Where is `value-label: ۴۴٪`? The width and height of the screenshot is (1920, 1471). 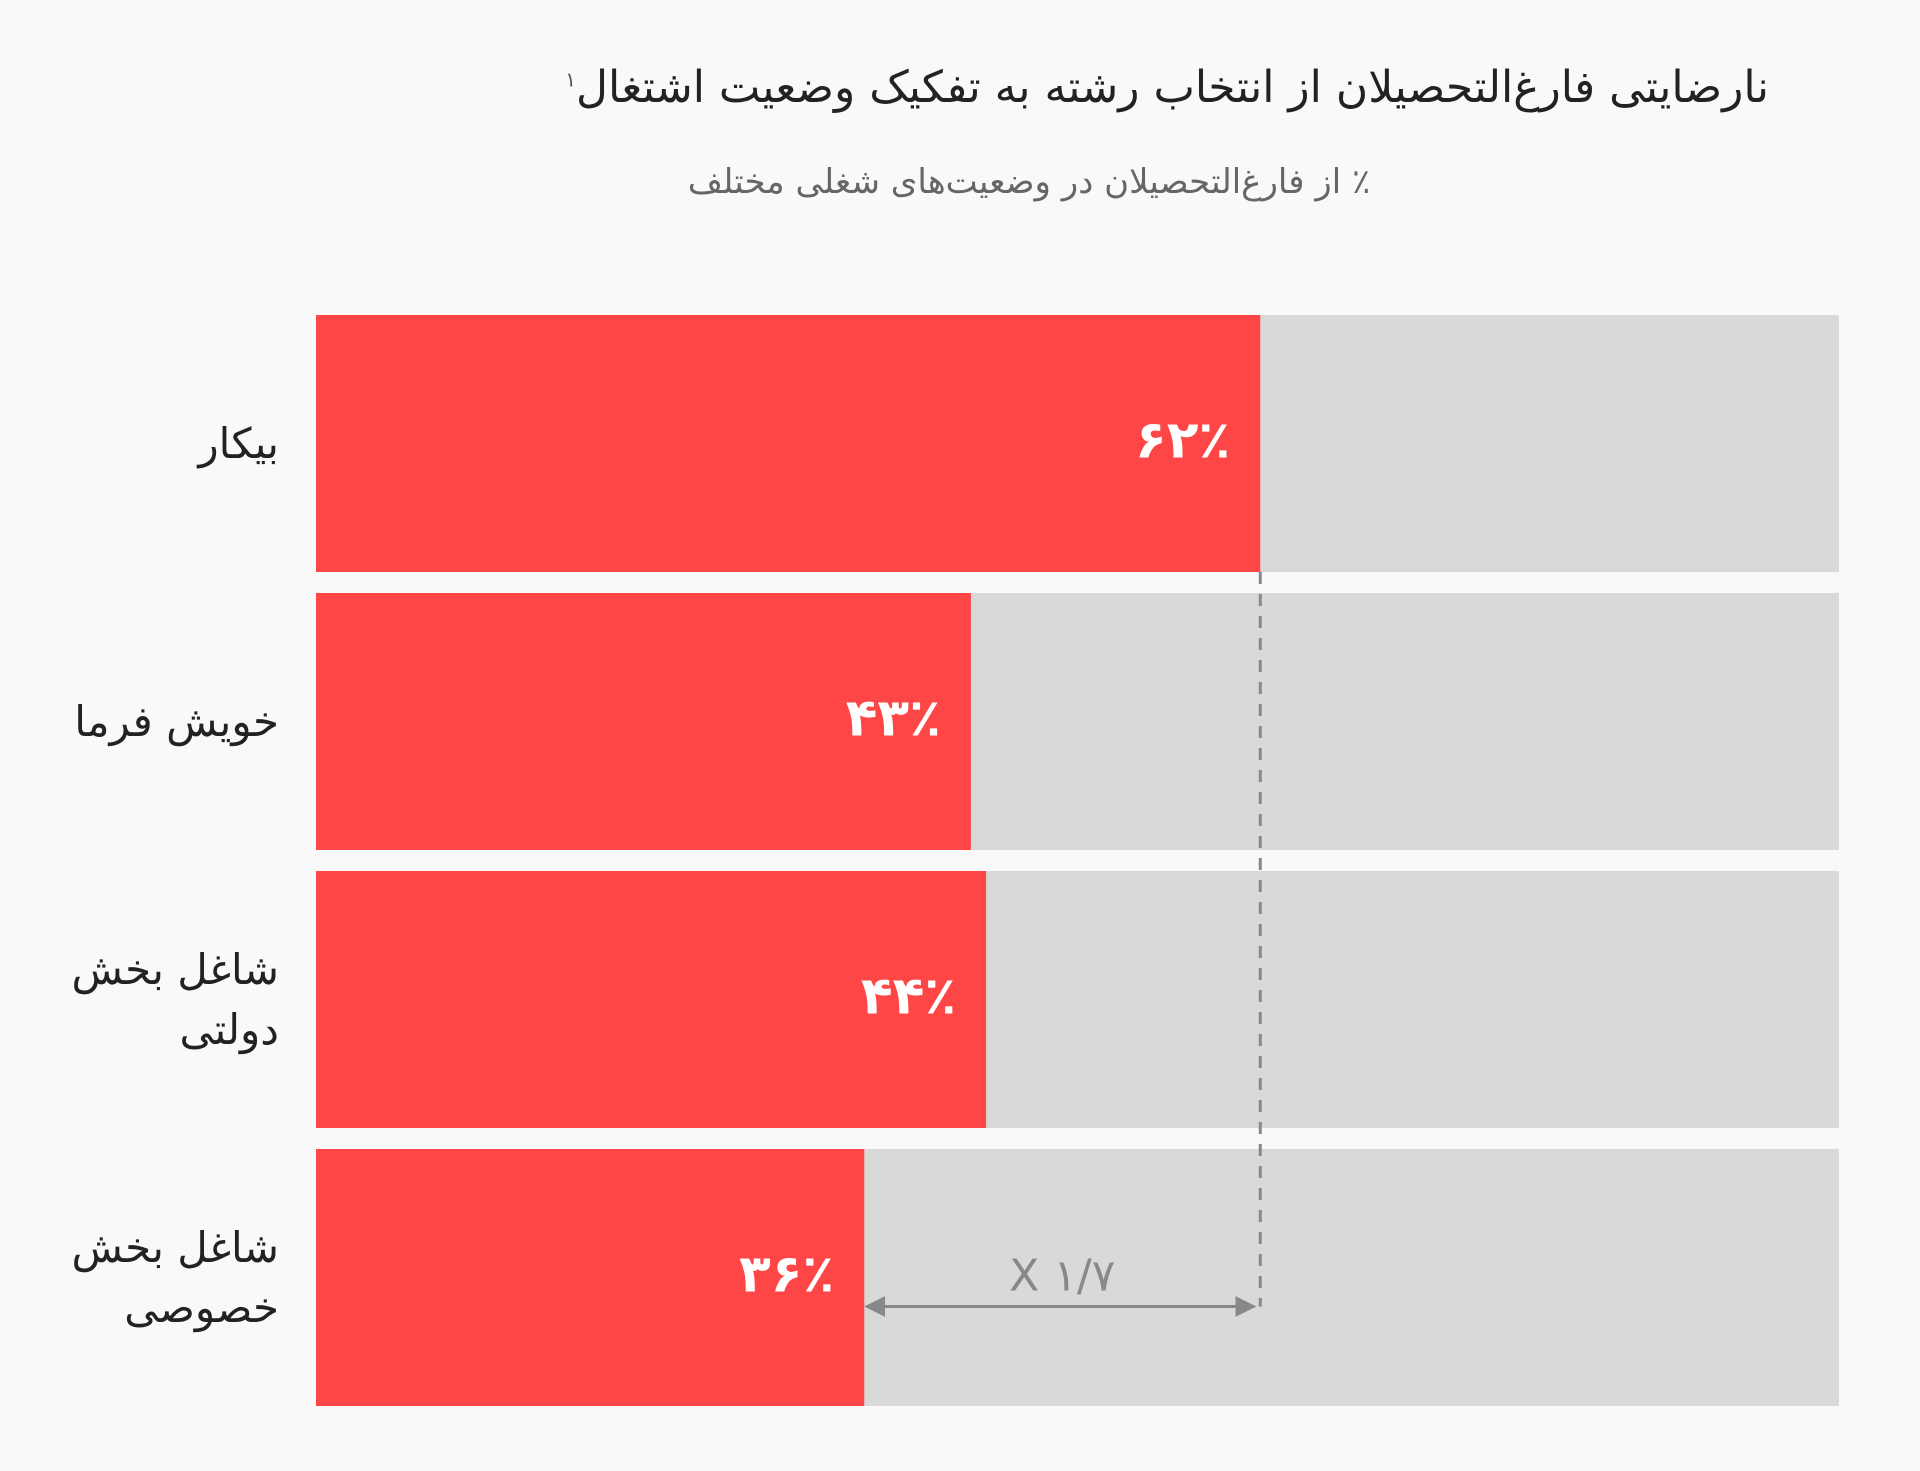
value-label: ۴۴٪ is located at coordinates (908, 997).